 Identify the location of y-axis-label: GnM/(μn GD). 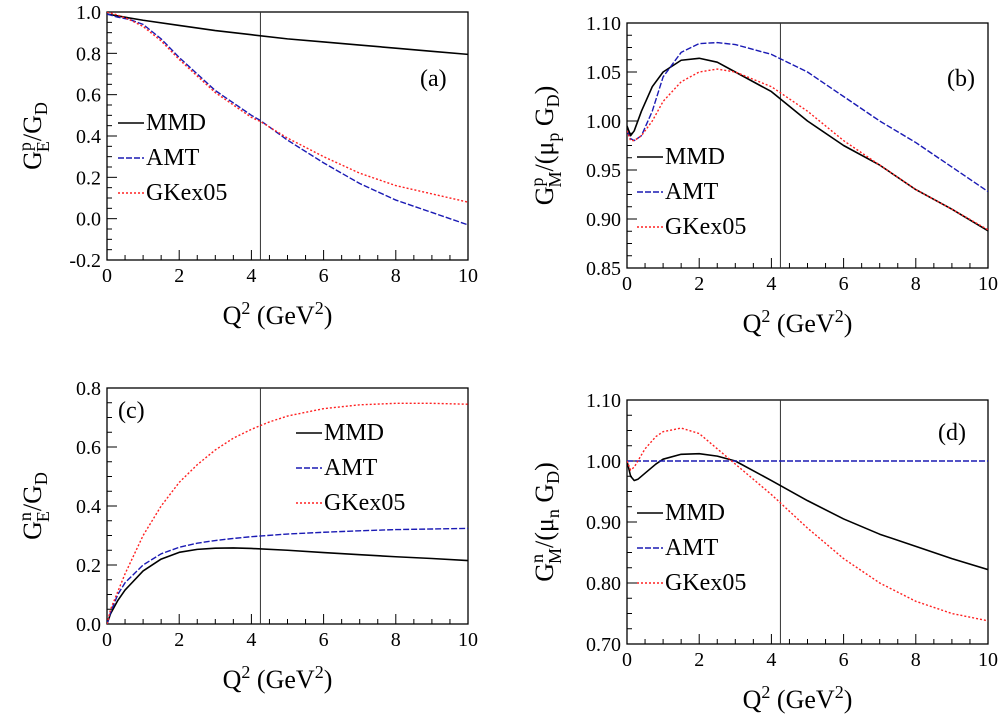
(546, 522).